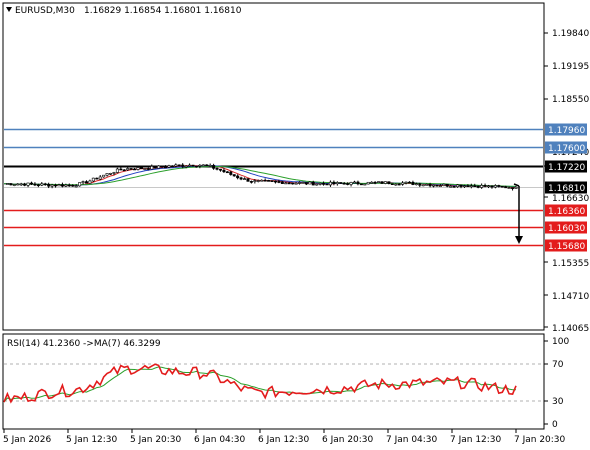 Image resolution: width=590 pixels, height=450 pixels. Describe the element at coordinates (163, 11) in the screenshot. I see `ohlc-values: 1.16829 1.16854 1.16801 1.16810` at that location.